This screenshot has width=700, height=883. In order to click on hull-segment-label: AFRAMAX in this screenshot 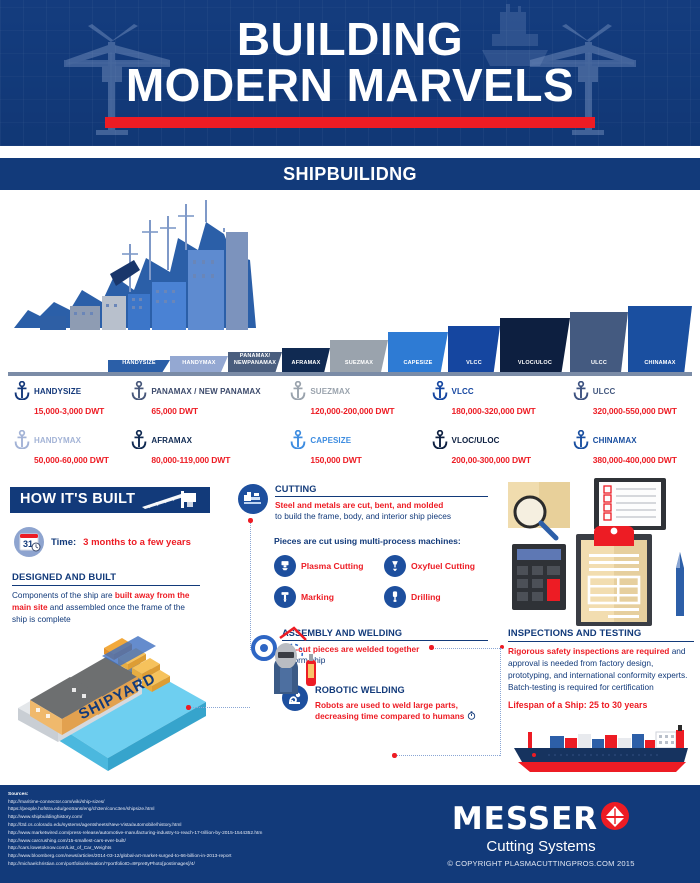, I will do `click(306, 362)`.